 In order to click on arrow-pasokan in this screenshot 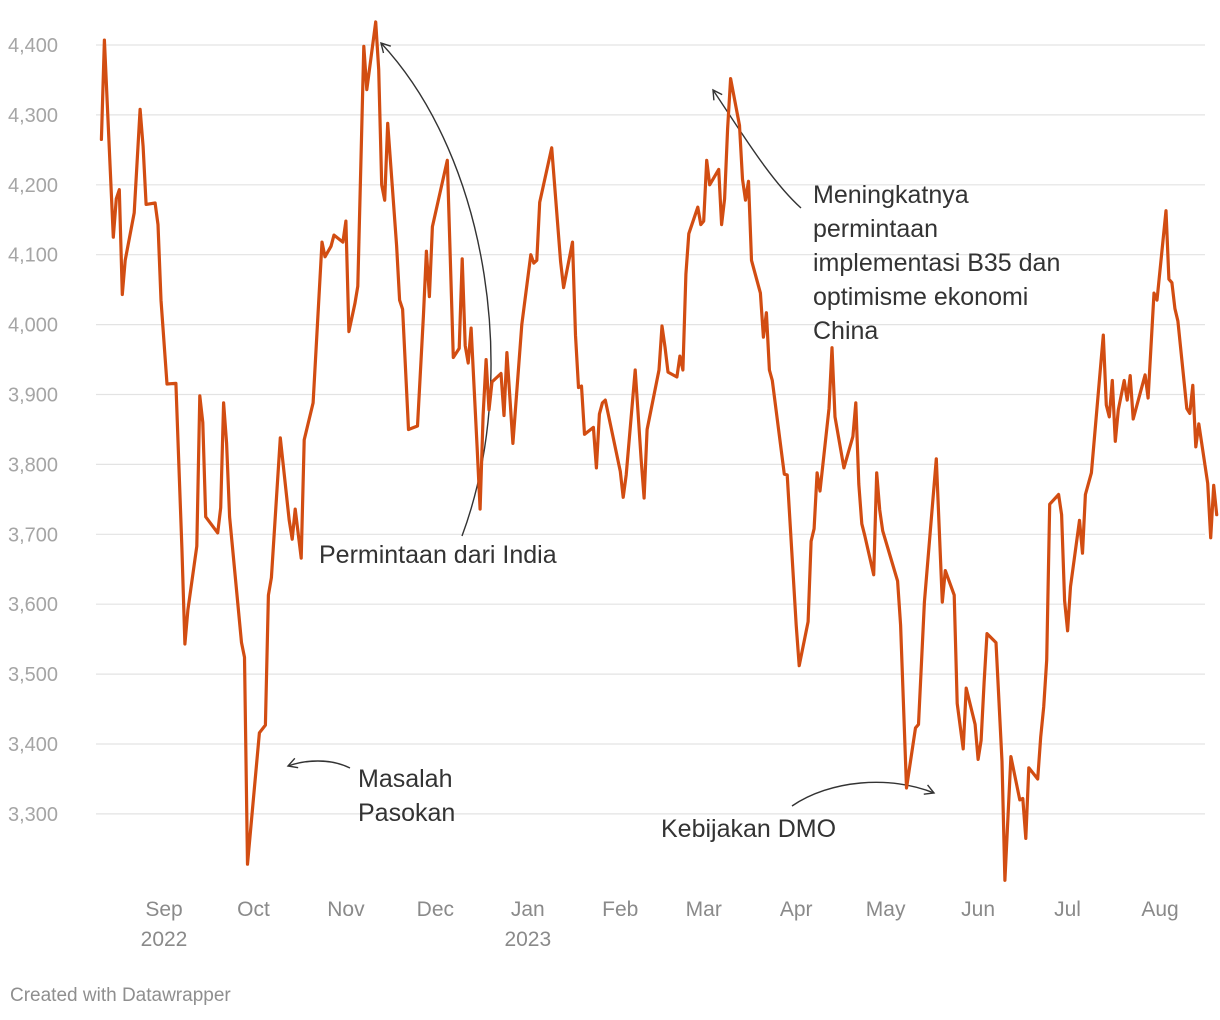, I will do `click(318, 763)`.